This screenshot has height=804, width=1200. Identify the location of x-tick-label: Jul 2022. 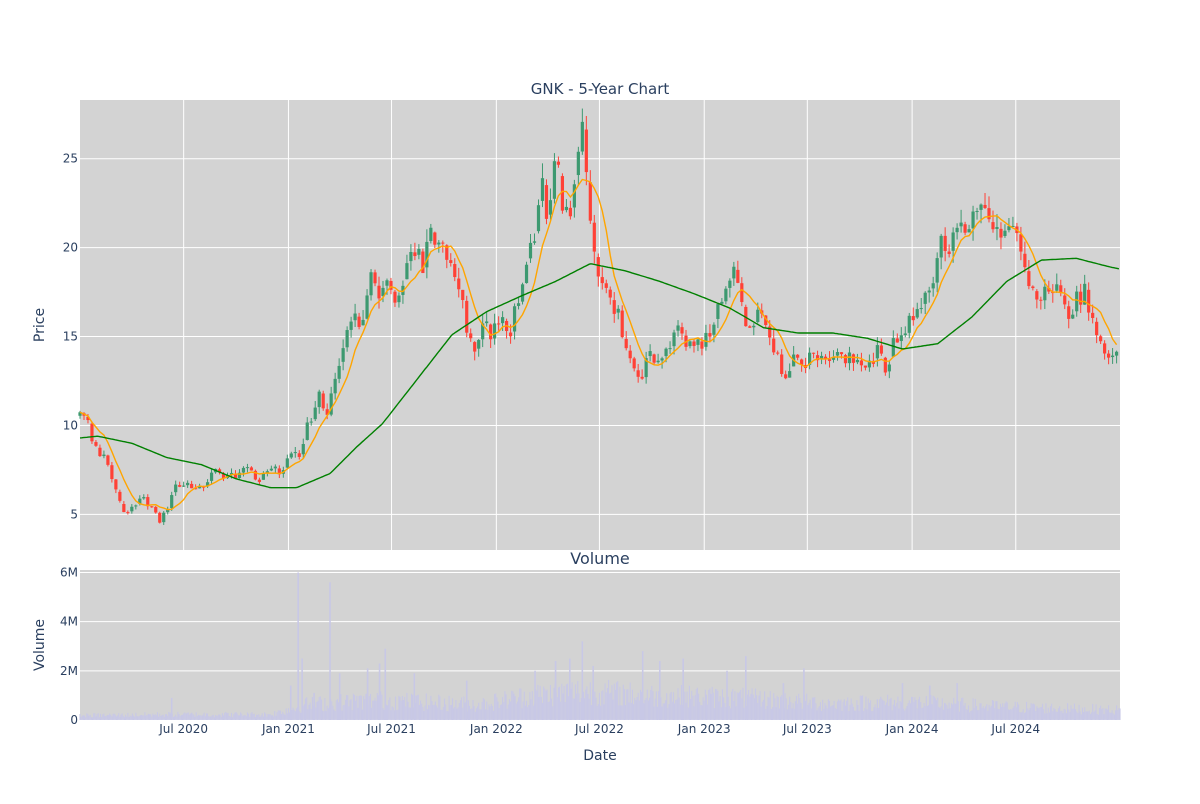
(599, 729).